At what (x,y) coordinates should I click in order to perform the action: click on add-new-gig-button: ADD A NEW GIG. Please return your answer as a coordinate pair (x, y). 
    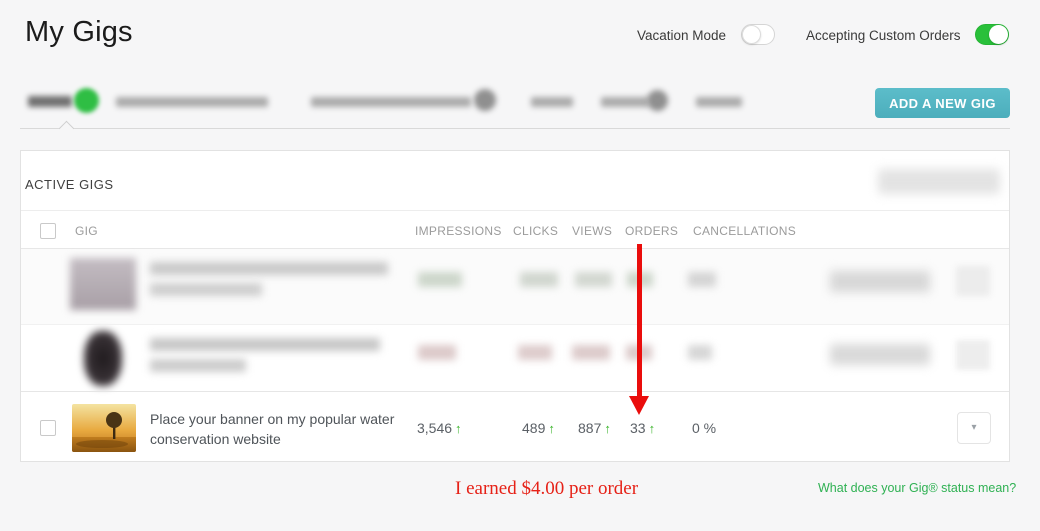
    Looking at the image, I should click on (942, 103).